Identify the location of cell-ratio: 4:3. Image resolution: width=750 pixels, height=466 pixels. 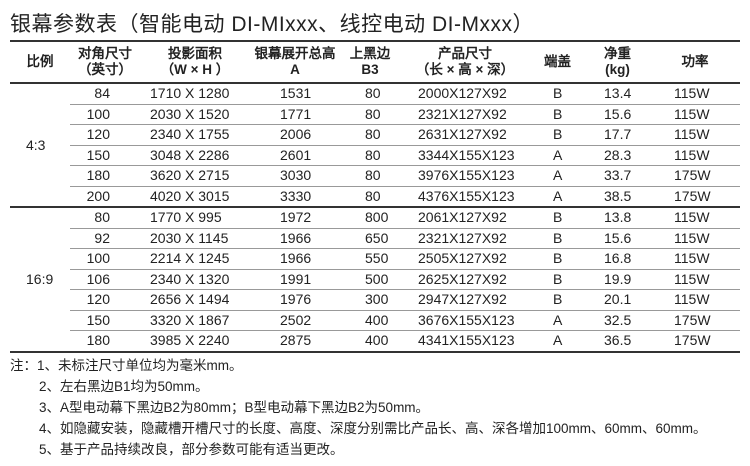
(40, 145).